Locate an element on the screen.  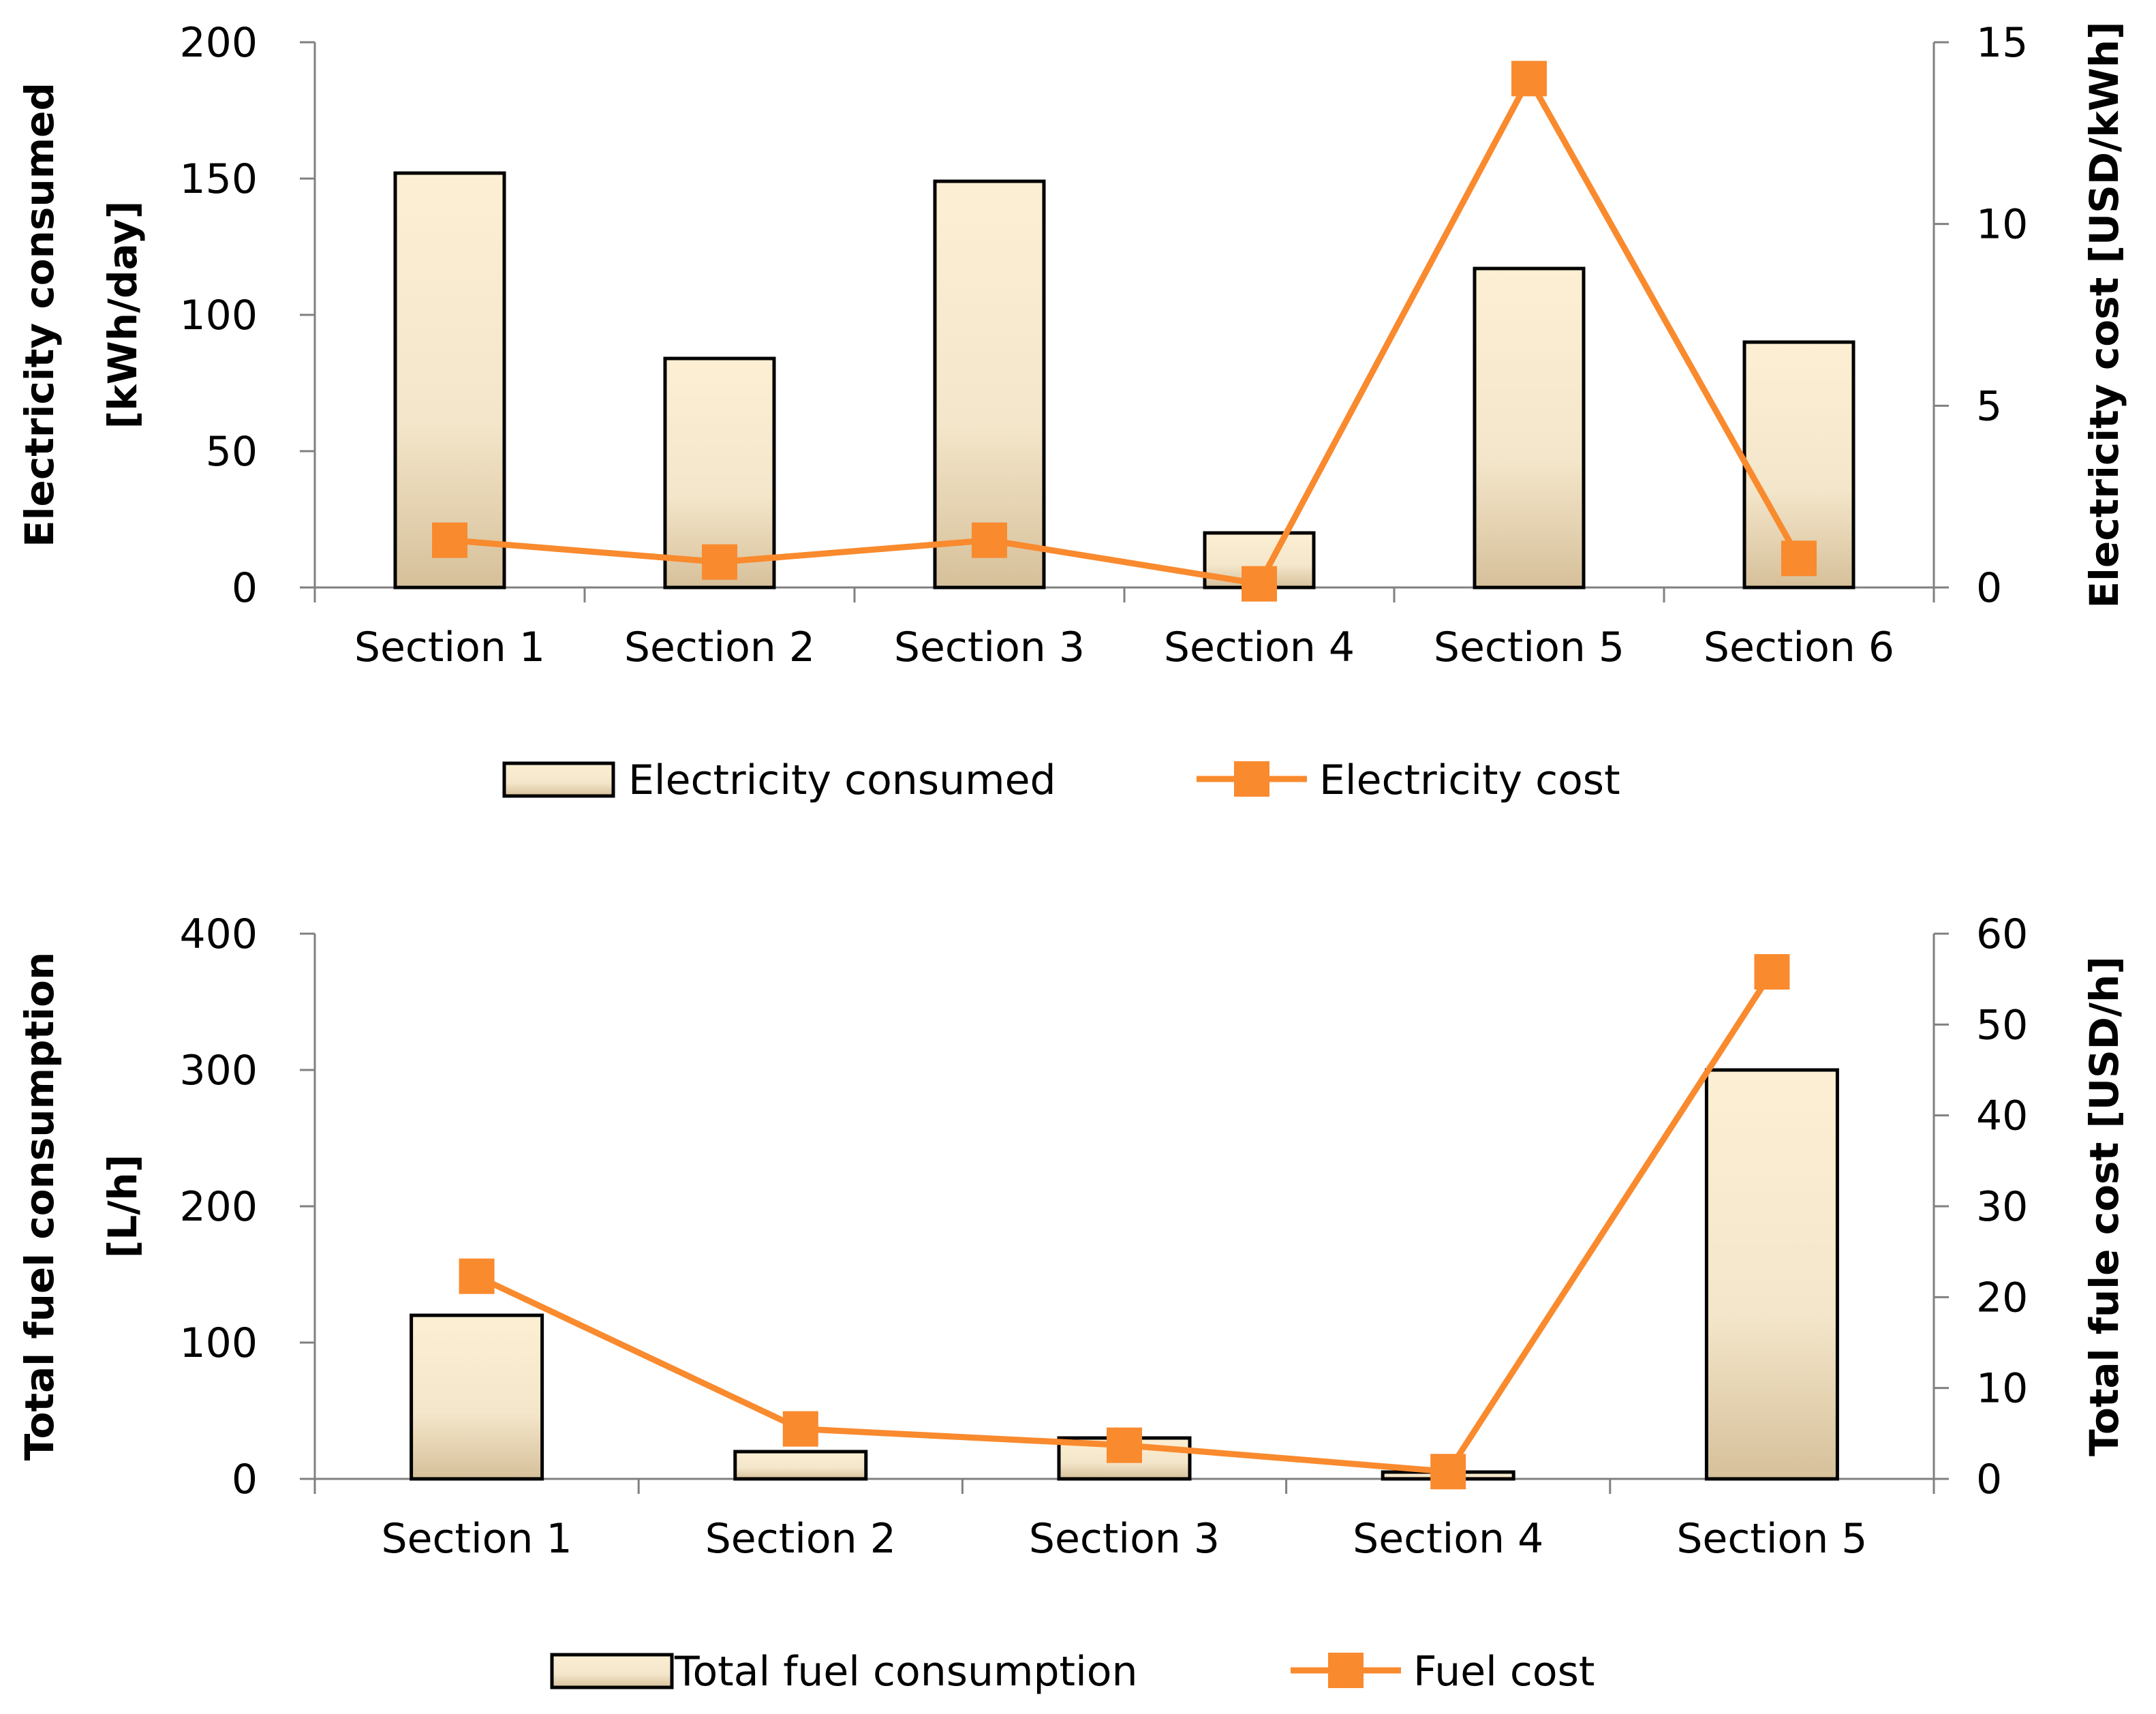
y-tick-label: 150 is located at coordinates (218, 179).